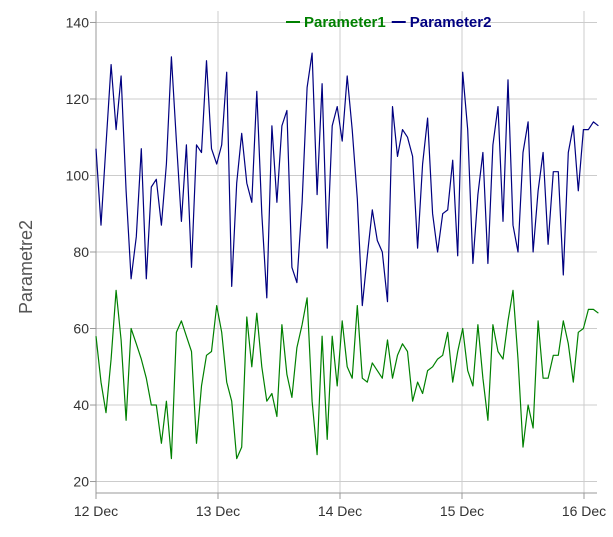 The width and height of the screenshot is (613, 537). I want to click on y-axis-title: Parametre2, so click(26, 267).